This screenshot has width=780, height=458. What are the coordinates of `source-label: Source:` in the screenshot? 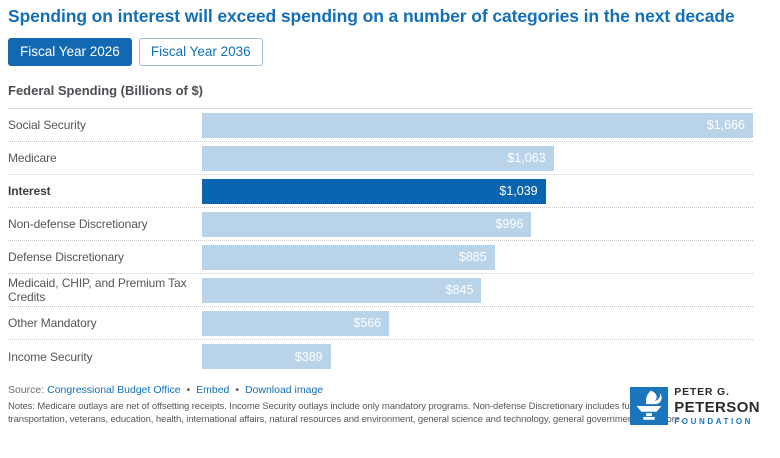 It's located at (26, 390).